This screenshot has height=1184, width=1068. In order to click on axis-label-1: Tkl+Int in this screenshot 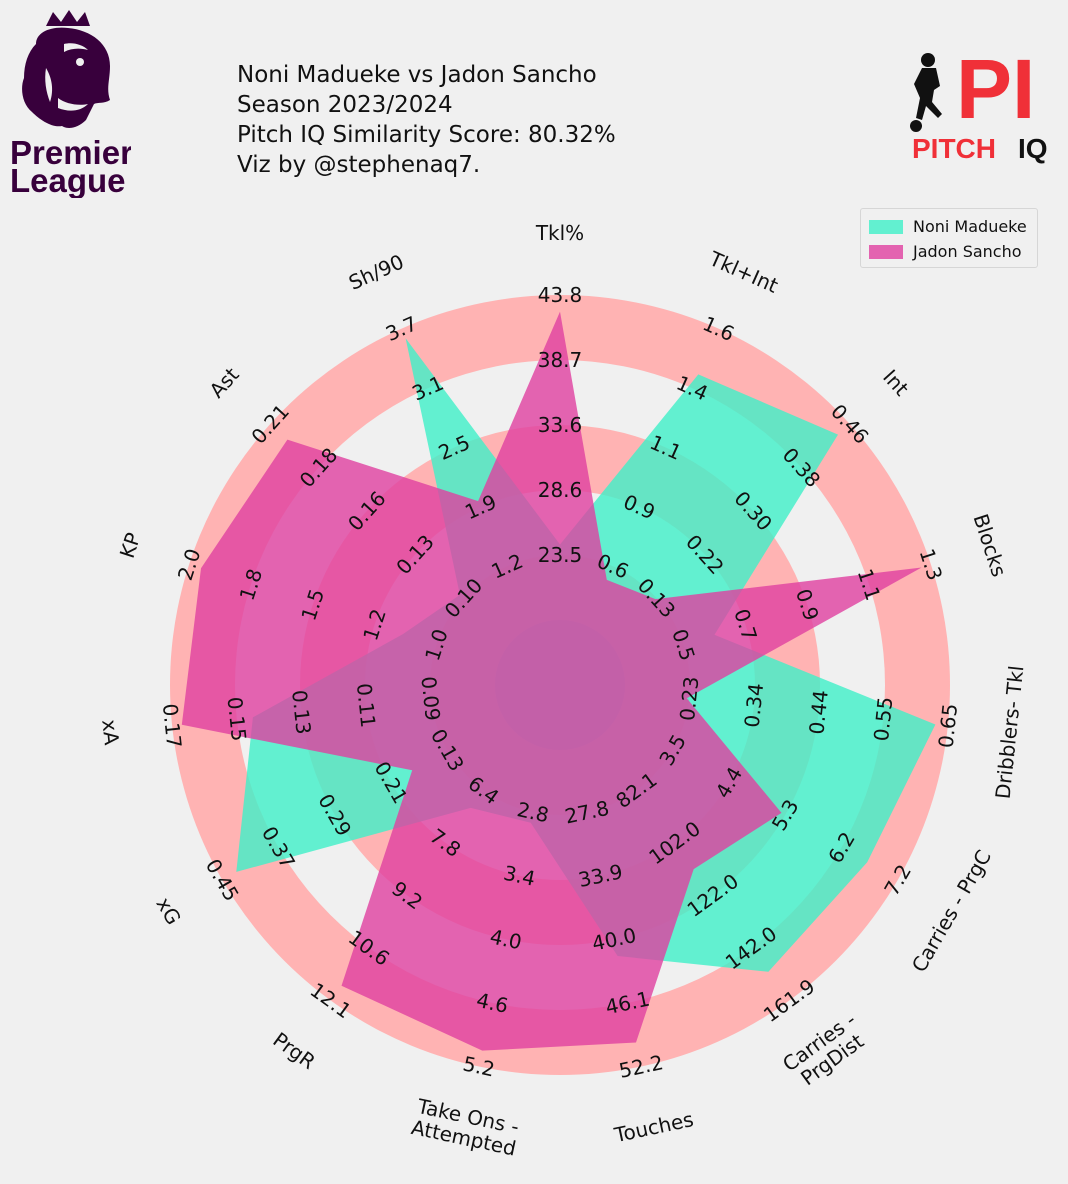, I will do `click(743, 272)`.